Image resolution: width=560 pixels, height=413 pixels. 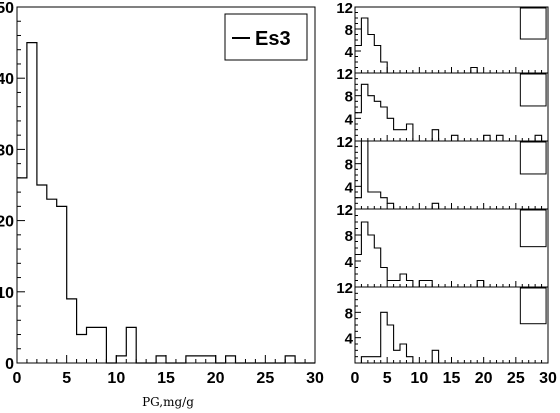 I want to click on main-y-tick-label: 0, so click(x=9, y=364).